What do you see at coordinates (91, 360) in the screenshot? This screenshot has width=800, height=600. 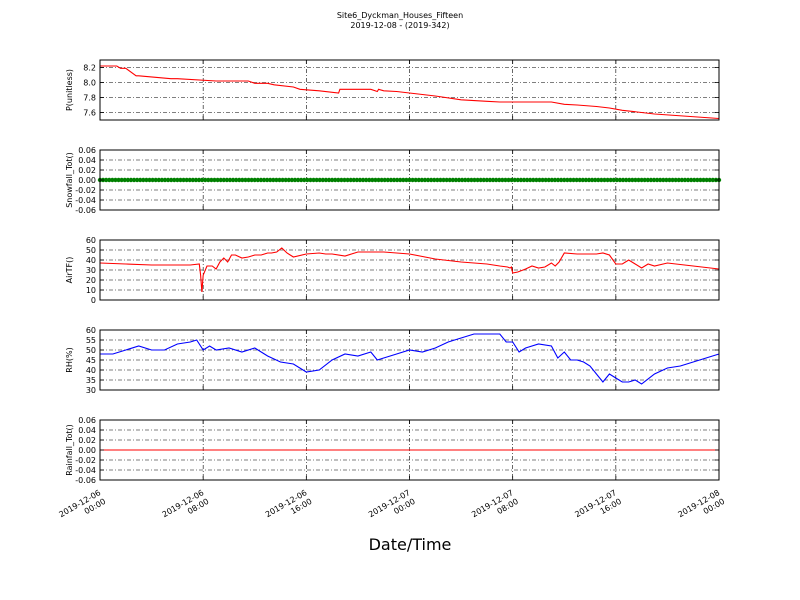 I see `y-tick-label: 45` at bounding box center [91, 360].